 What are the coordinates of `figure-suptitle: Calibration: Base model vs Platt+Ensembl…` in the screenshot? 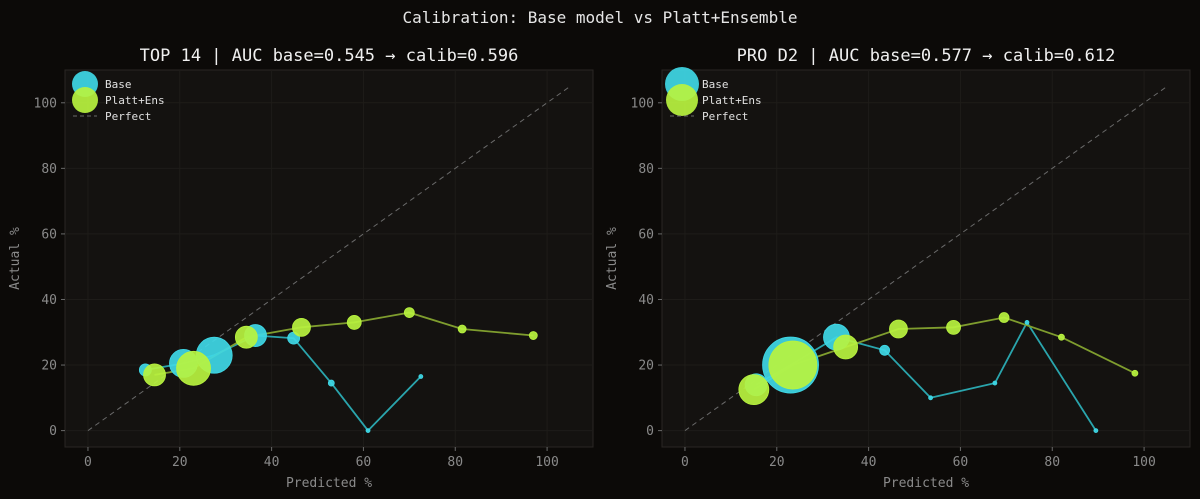 It's located at (600, 17).